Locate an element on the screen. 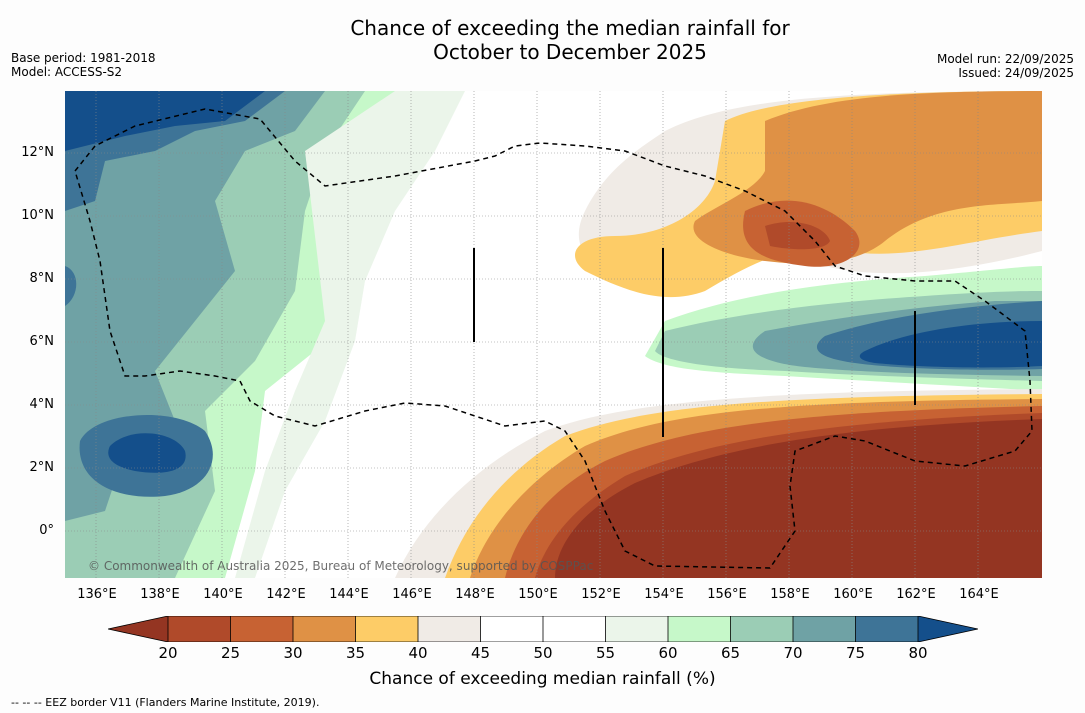 The width and height of the screenshot is (1085, 713). y-tick-8n: 8°N is located at coordinates (42, 278).